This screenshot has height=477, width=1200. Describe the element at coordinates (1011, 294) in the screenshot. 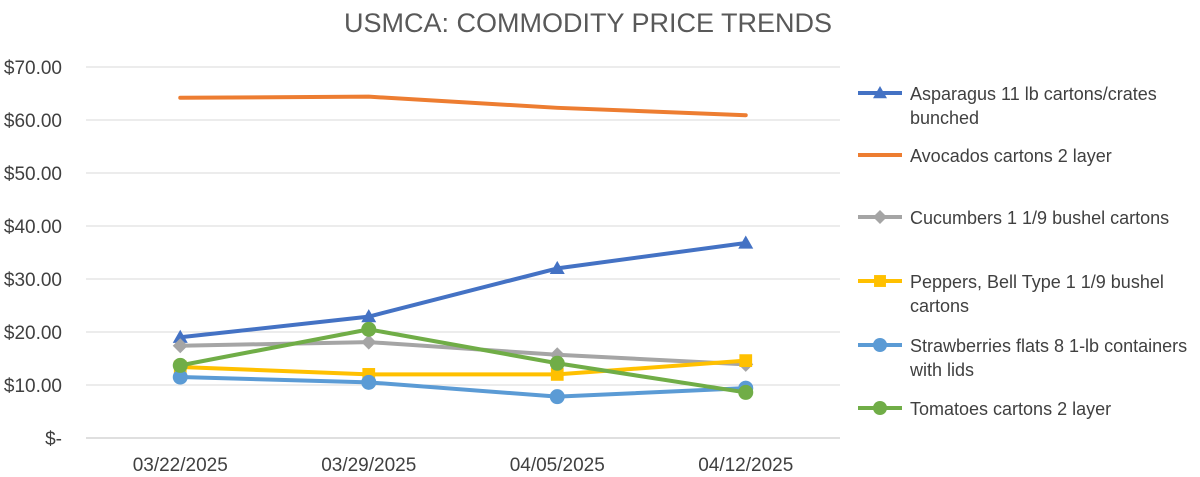

I see `legend-item: Peppers, Bell Type 1 1/9 bushel cartons` at that location.